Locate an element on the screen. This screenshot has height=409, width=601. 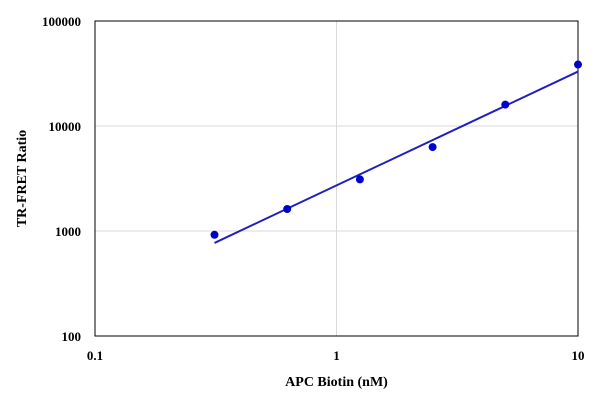
y-tick-labels: 100 1000 10000 100000 is located at coordinates (61, 179).